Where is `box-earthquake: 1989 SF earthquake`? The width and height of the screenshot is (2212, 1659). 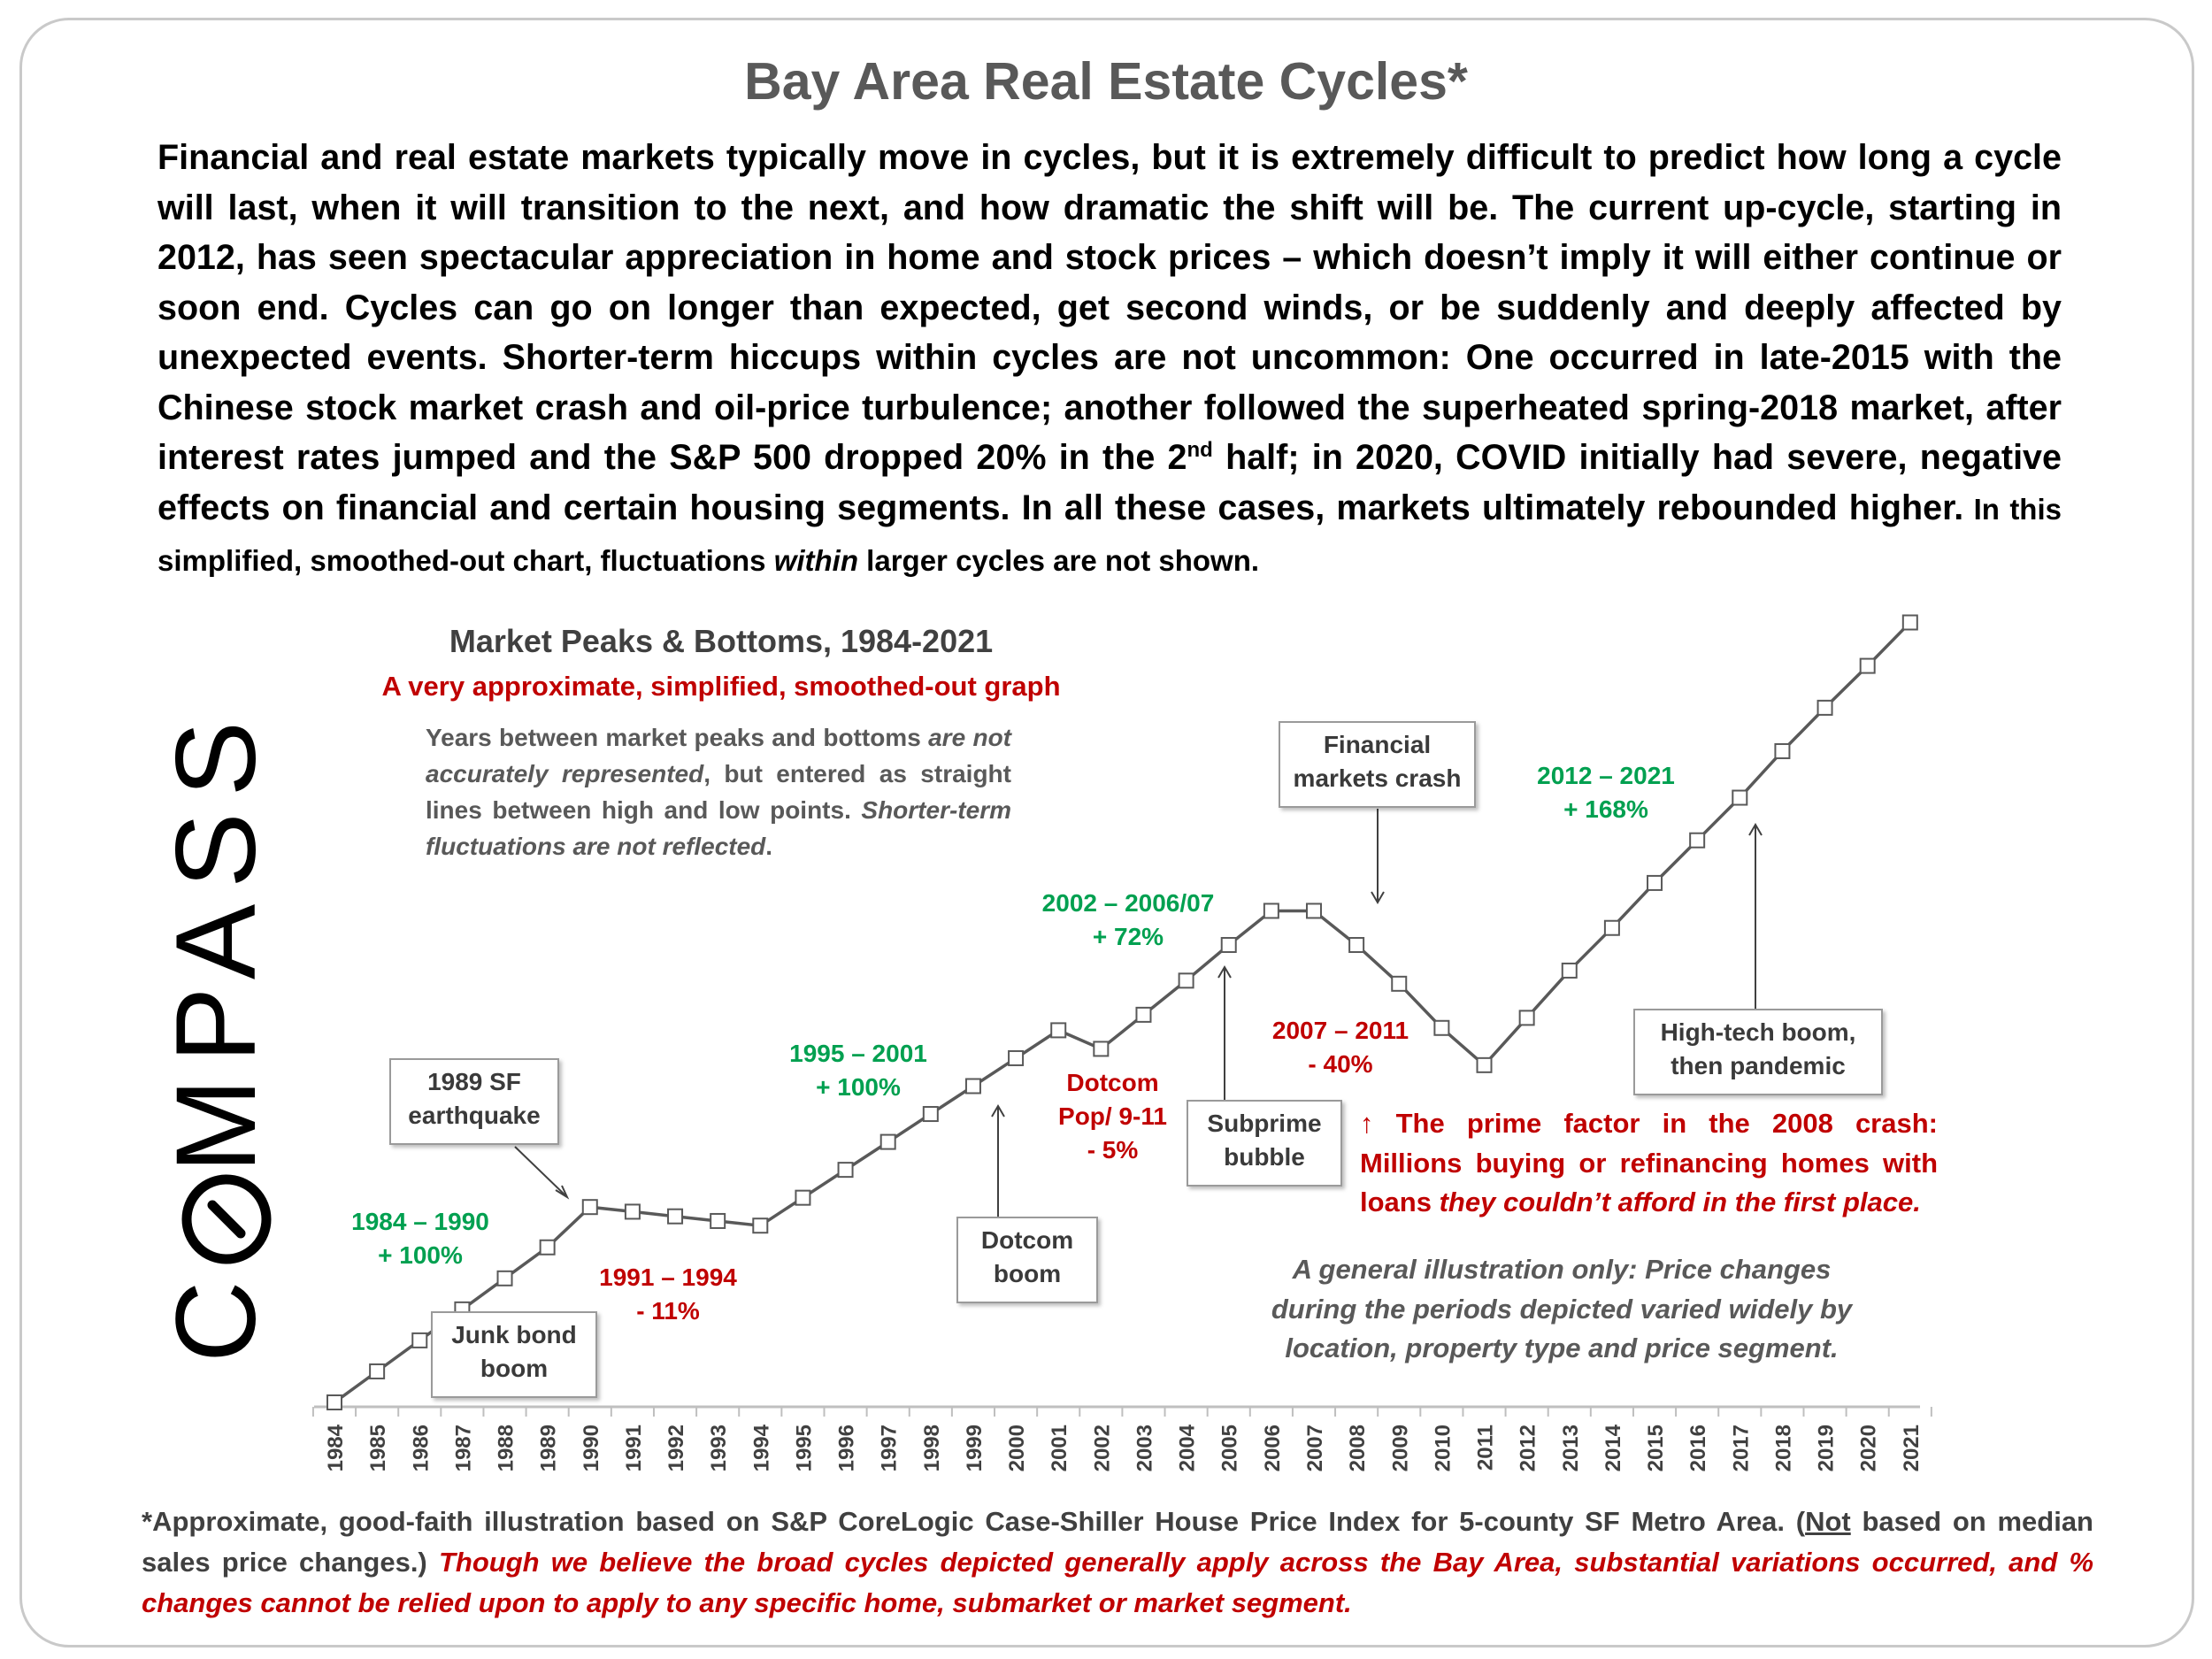 box-earthquake: 1989 SF earthquake is located at coordinates (474, 1102).